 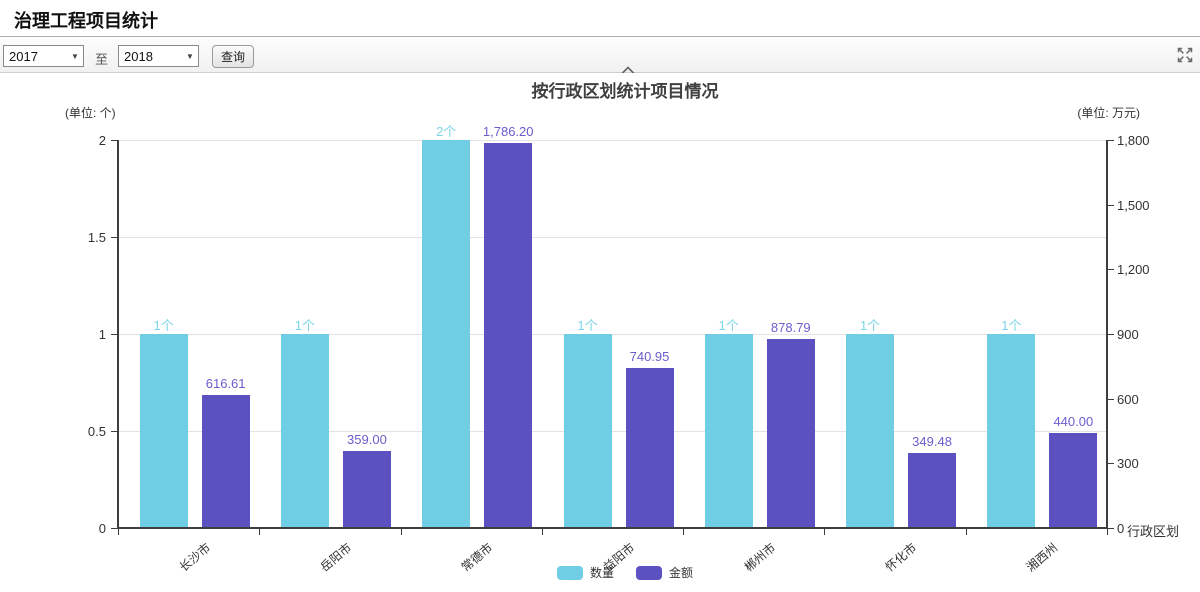 What do you see at coordinates (625, 91) in the screenshot?
I see `chart-title: 按行政区划统计项目情况` at bounding box center [625, 91].